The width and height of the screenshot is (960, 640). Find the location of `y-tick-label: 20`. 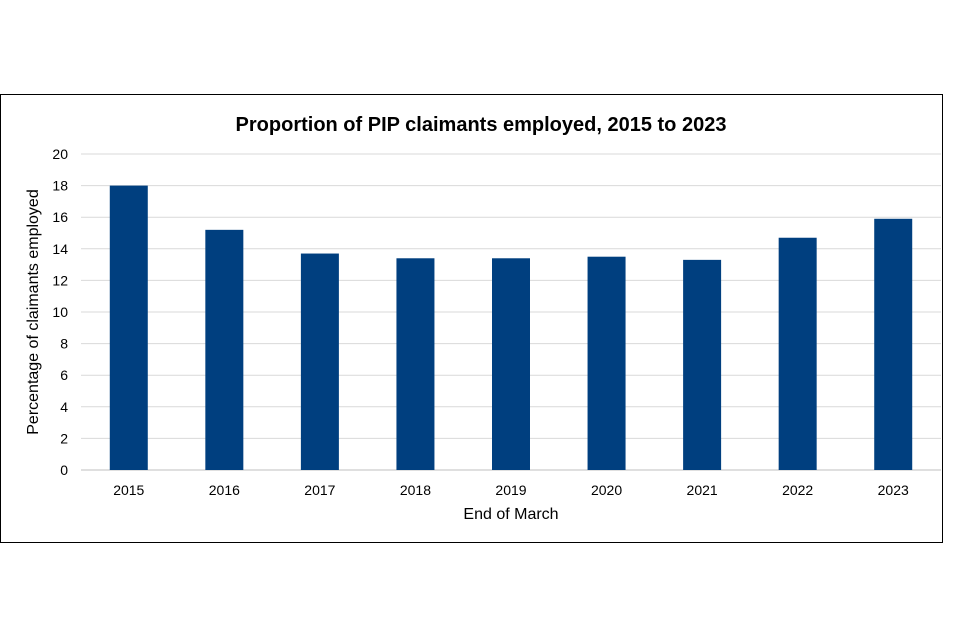

y-tick-label: 20 is located at coordinates (60, 154).